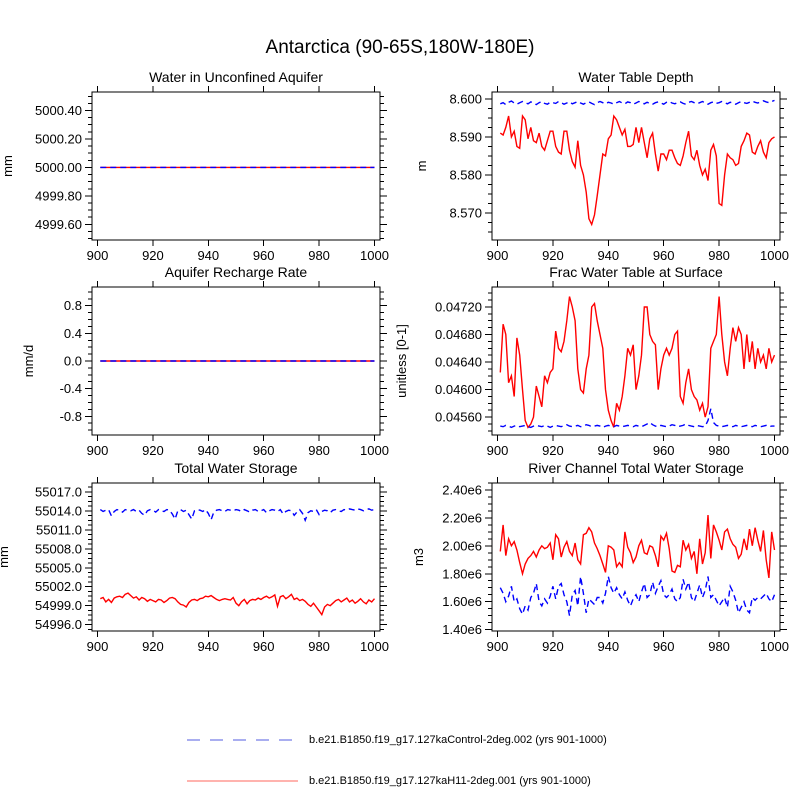 The height and width of the screenshot is (800, 800). What do you see at coordinates (236, 272) in the screenshot?
I see `panel-title: Aquifer Recharge Rate` at bounding box center [236, 272].